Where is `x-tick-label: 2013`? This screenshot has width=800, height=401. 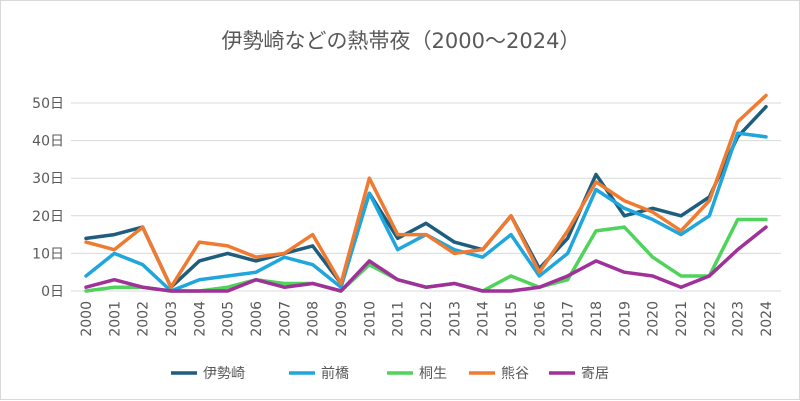 x-tick-label: 2013 is located at coordinates (455, 319).